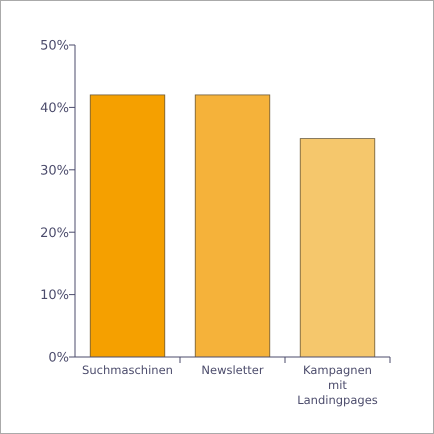 This screenshot has width=434, height=434. I want to click on x-tick-label: Kampagnen mit Landingpages, so click(337, 385).